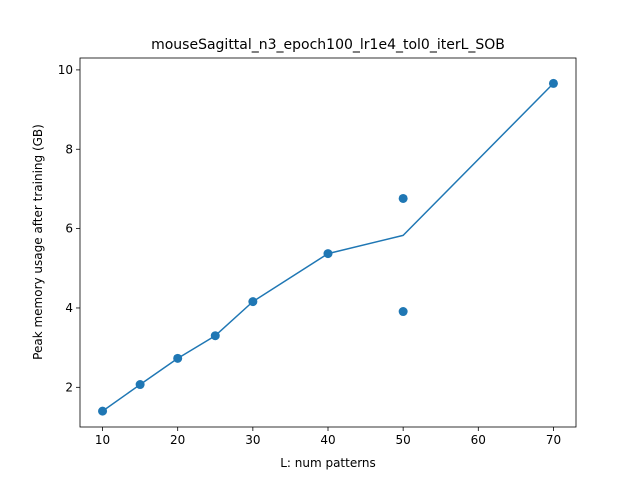 The height and width of the screenshot is (484, 640). What do you see at coordinates (69, 149) in the screenshot?
I see `y-tick-label: 8` at bounding box center [69, 149].